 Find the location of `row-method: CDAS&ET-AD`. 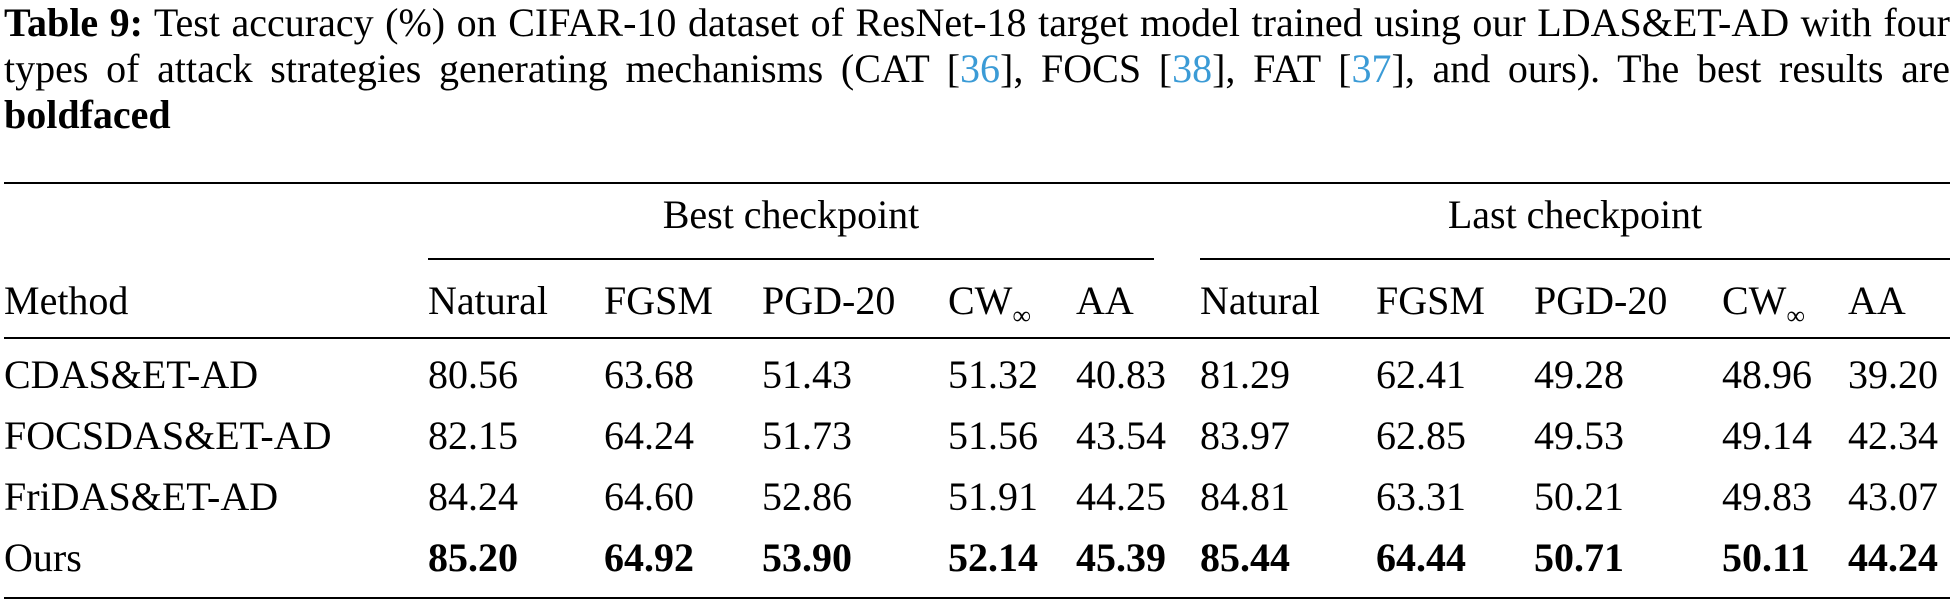

row-method: CDAS&ET-AD is located at coordinates (131, 374).